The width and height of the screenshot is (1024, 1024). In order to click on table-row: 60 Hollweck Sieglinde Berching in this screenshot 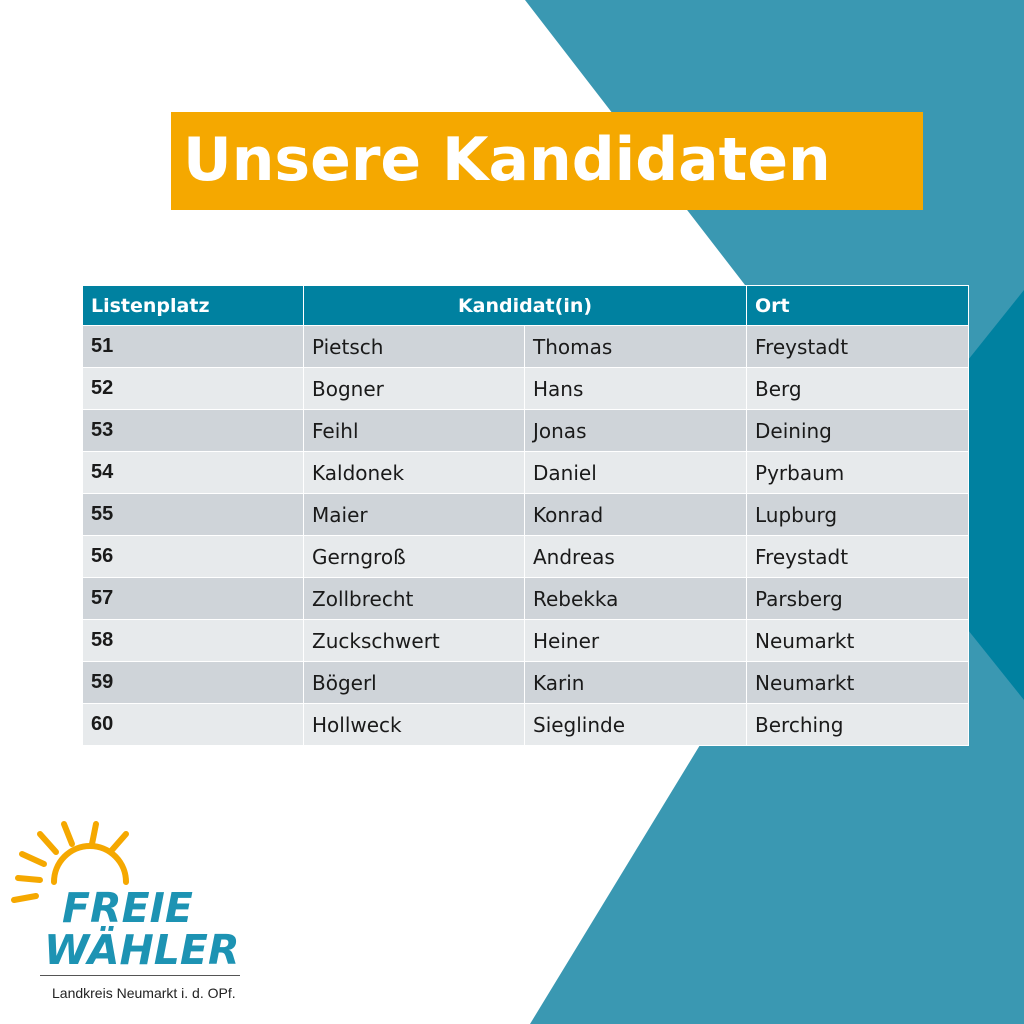, I will do `click(526, 724)`.